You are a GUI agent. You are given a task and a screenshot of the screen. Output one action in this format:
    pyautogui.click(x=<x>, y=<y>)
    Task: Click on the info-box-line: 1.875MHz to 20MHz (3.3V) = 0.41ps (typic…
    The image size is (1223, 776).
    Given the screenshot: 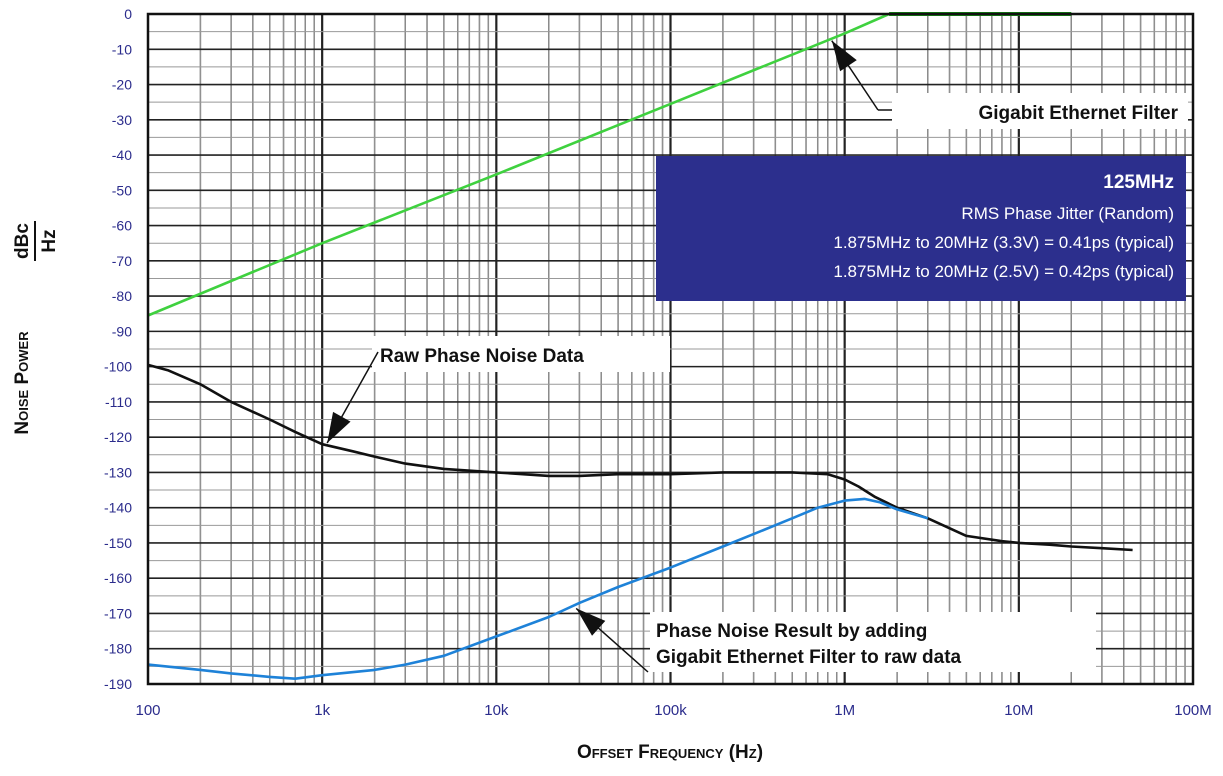 What is the action you would take?
    pyautogui.click(x=1003, y=242)
    